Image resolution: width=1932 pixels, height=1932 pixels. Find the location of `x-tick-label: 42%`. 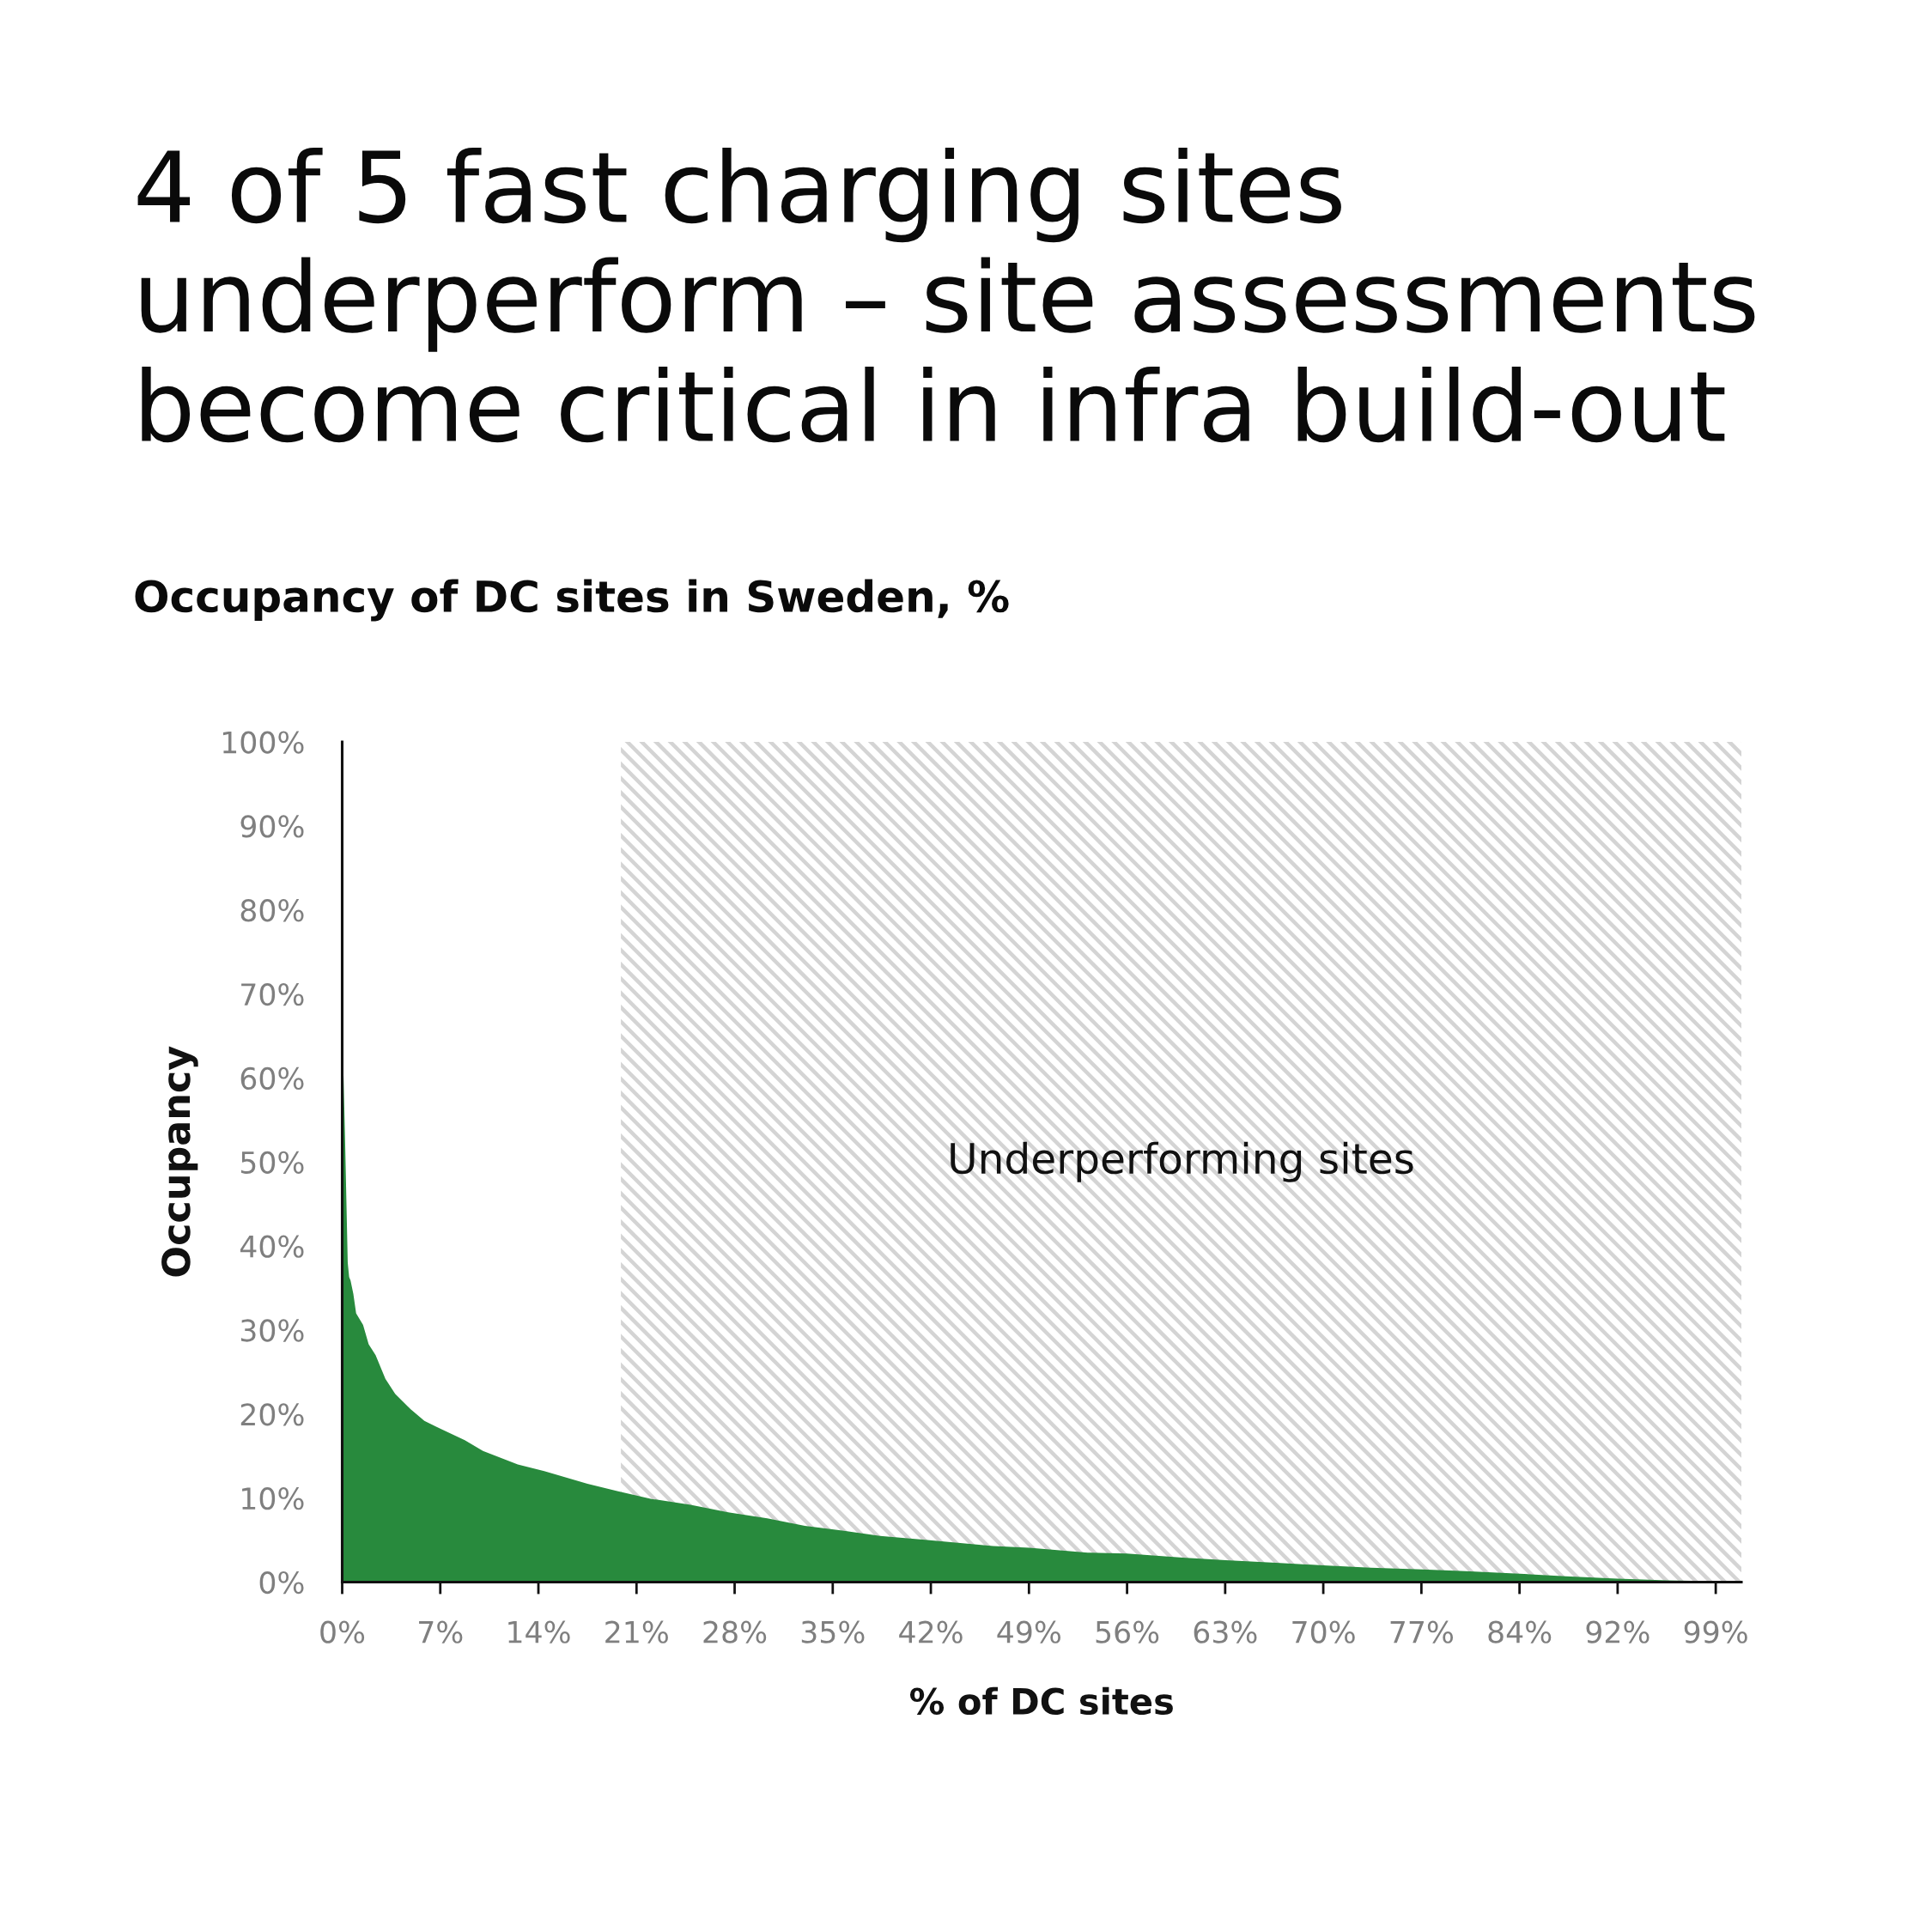

x-tick-label: 42% is located at coordinates (931, 1631).